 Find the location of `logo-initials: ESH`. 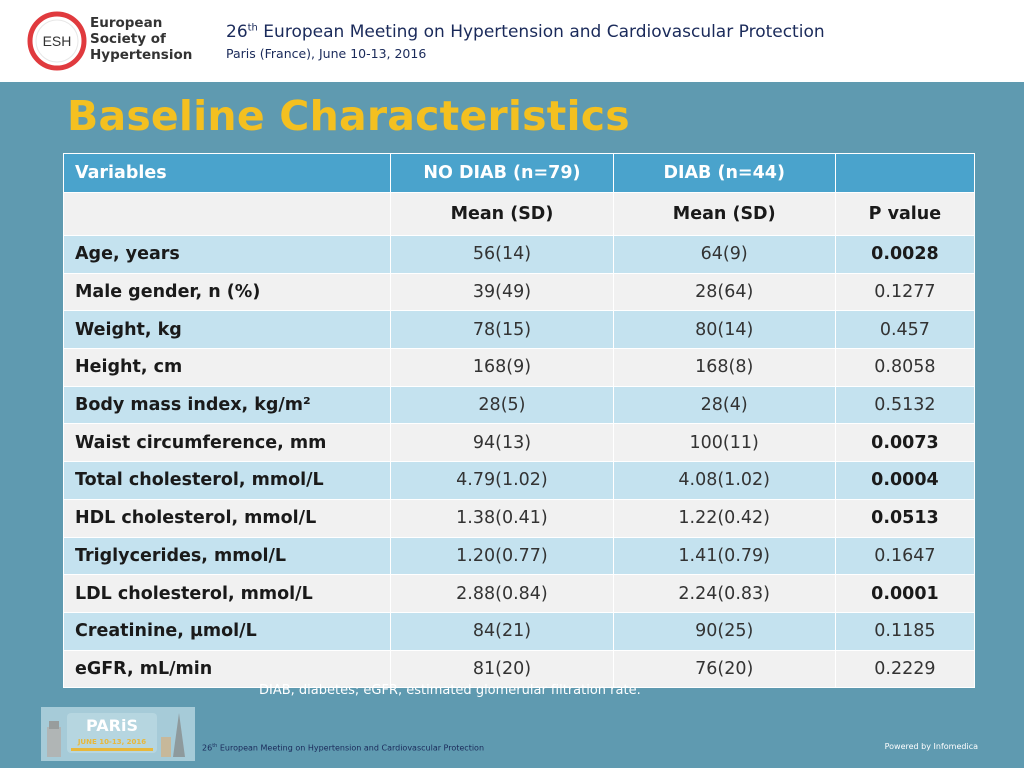

logo-initials: ESH is located at coordinates (57, 41).